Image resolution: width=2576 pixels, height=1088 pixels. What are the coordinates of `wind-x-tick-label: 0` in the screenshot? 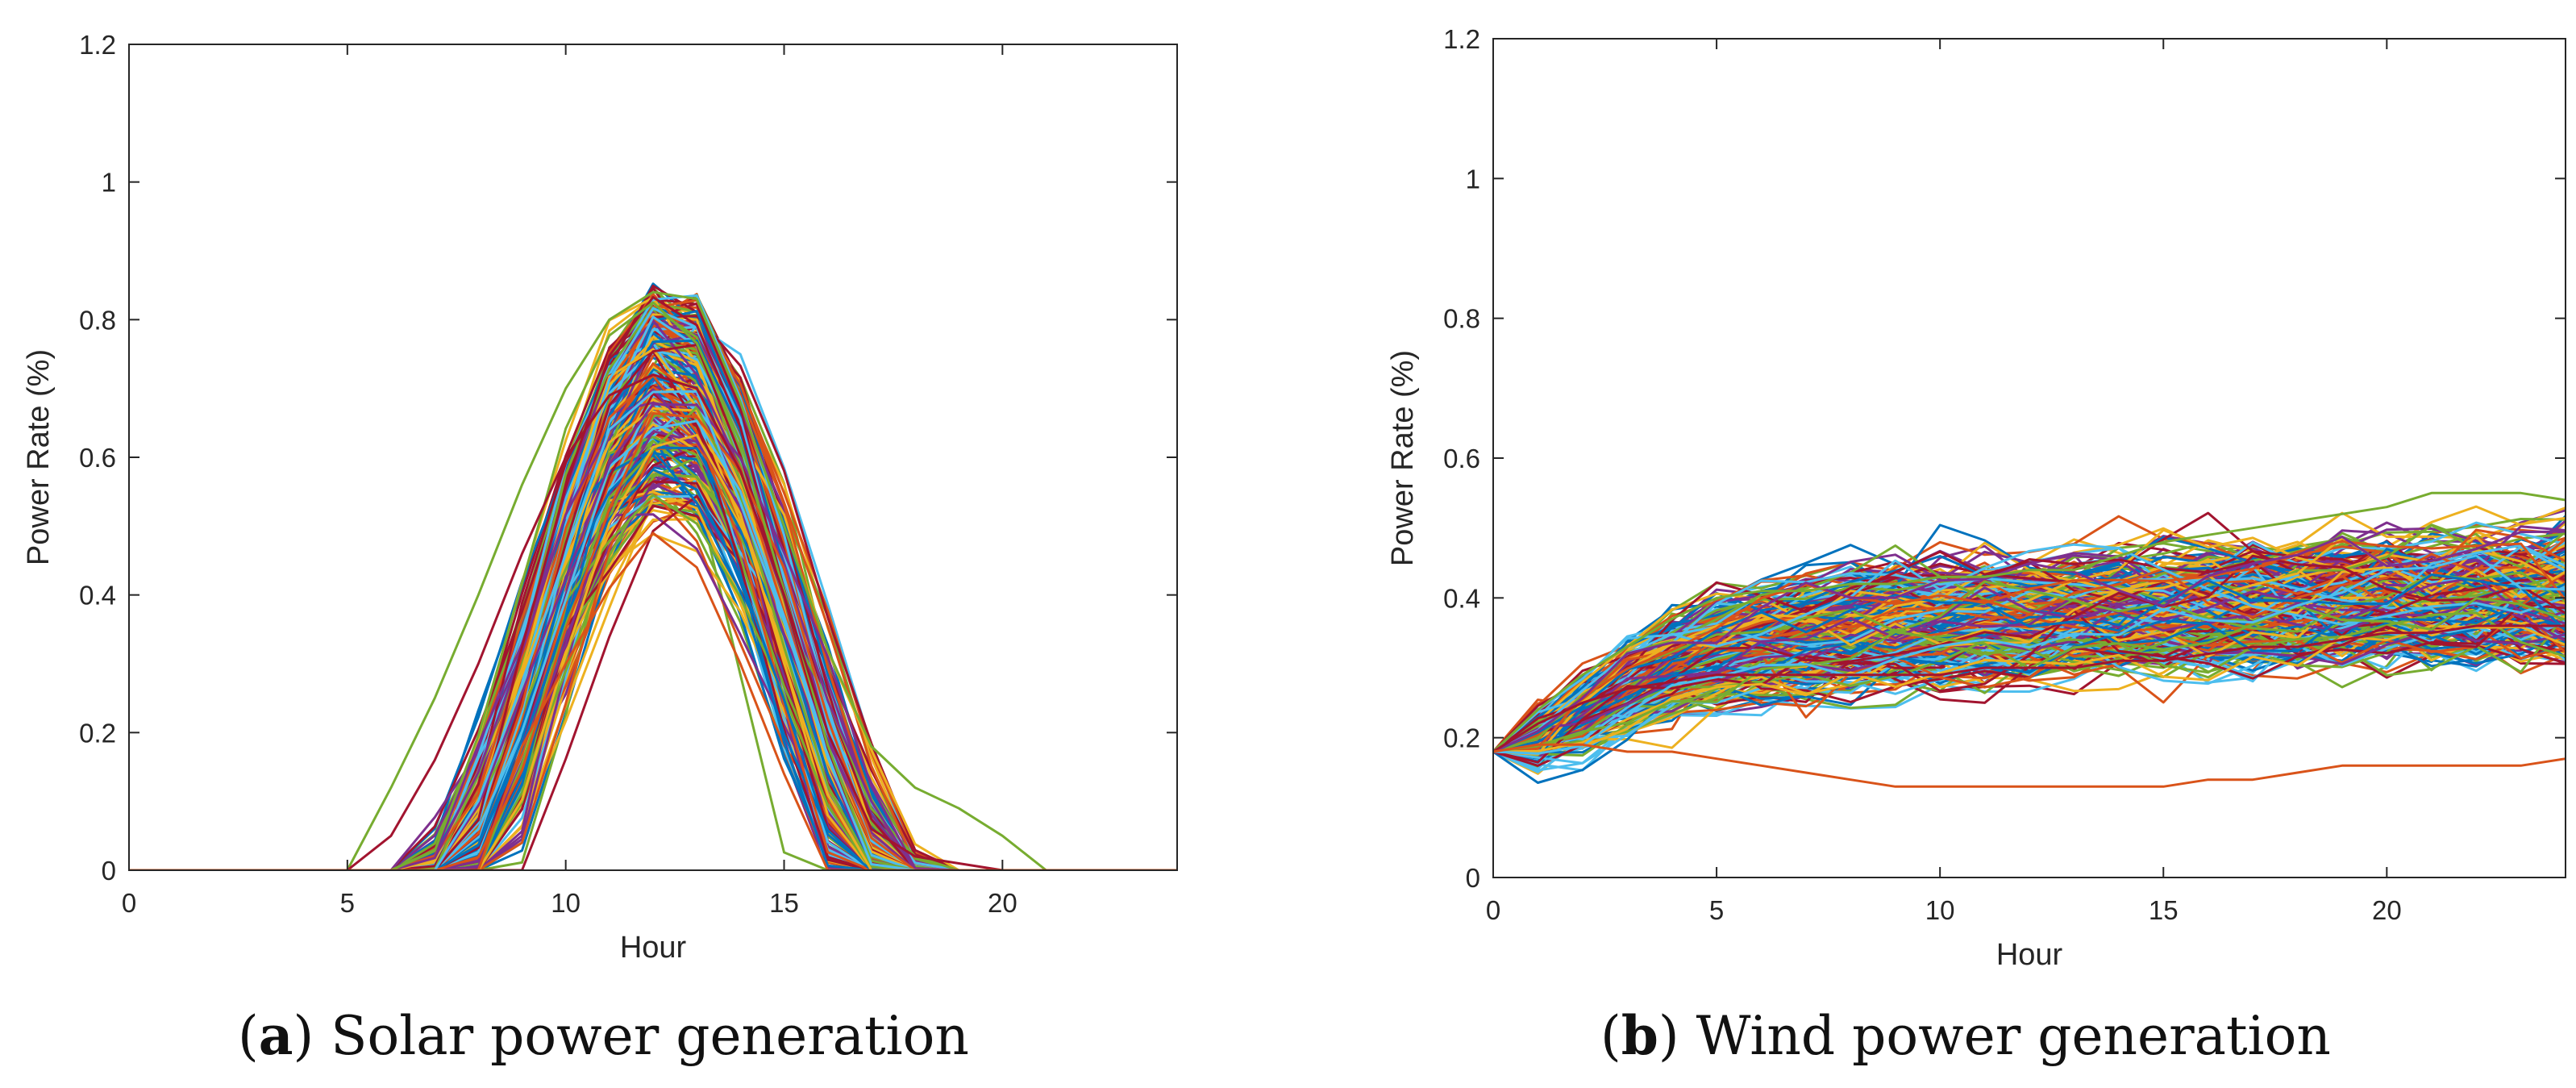 It's located at (1493, 910).